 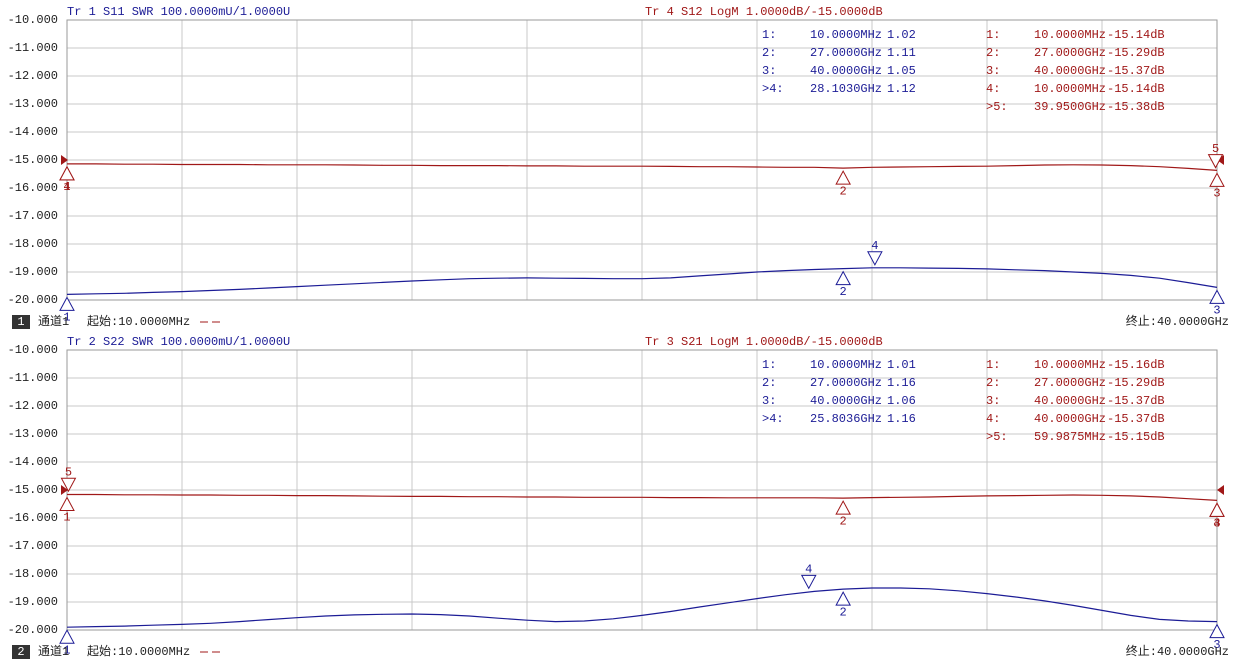 What do you see at coordinates (642, 497) in the screenshot?
I see `trace` at bounding box center [642, 497].